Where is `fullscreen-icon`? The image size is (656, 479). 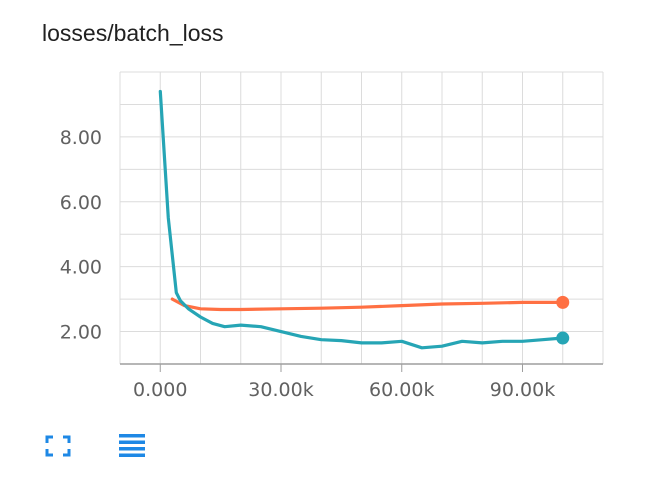 fullscreen-icon is located at coordinates (58, 446).